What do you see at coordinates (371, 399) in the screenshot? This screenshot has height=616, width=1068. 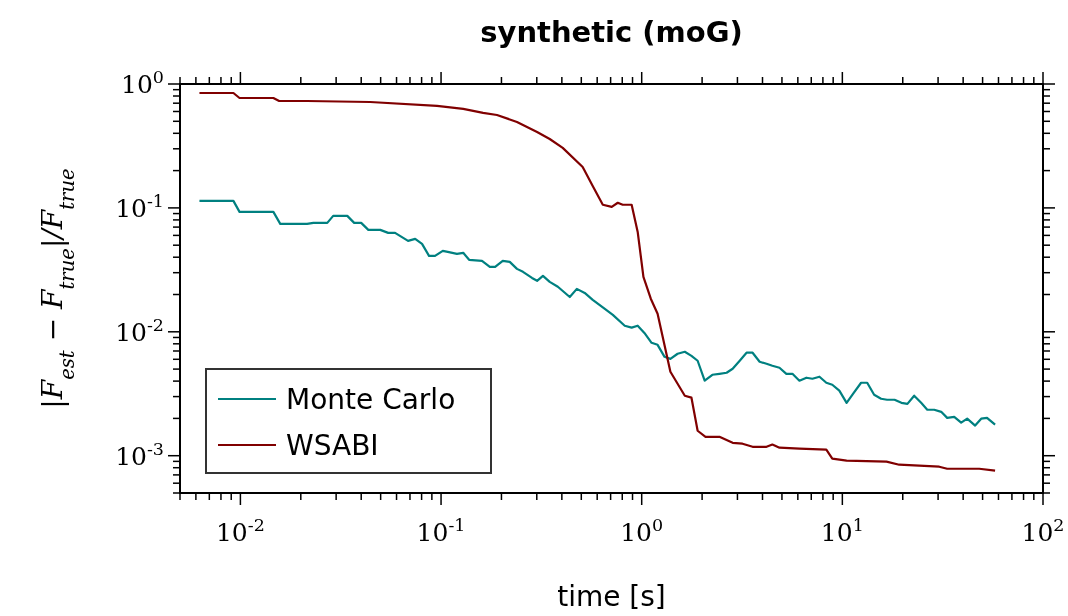 I see `legend-label: Monte Carlo` at bounding box center [371, 399].